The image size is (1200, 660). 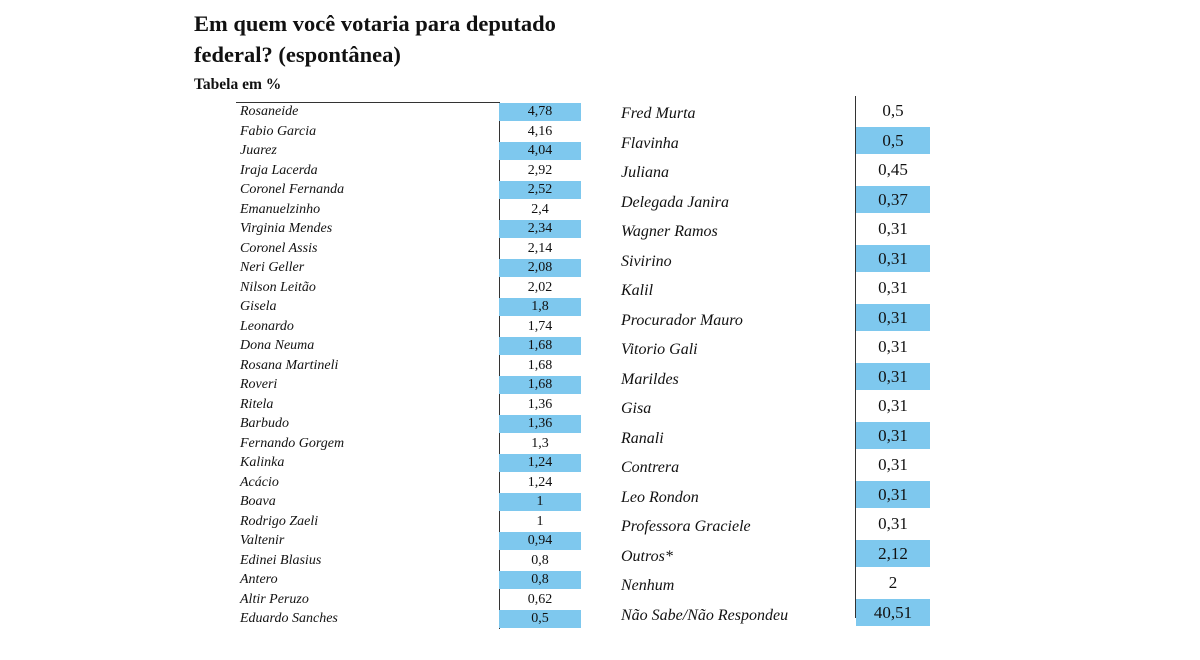 What do you see at coordinates (669, 231) in the screenshot?
I see `candidate-name: Wagner Ramos` at bounding box center [669, 231].